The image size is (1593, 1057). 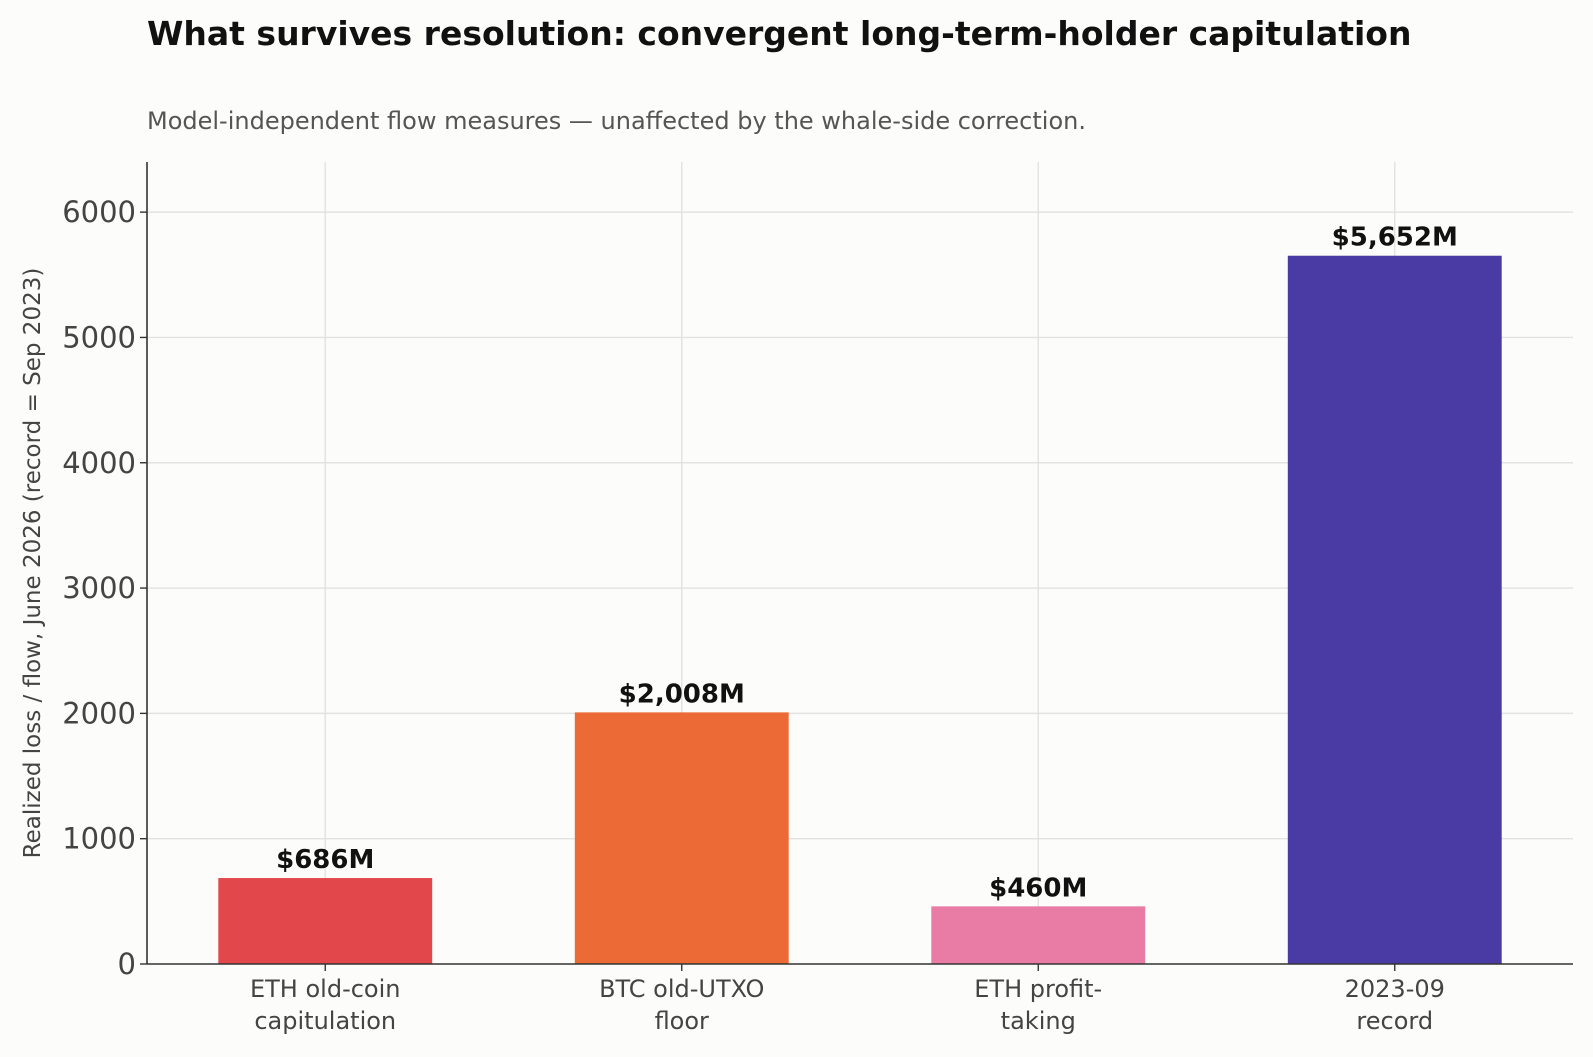 I want to click on bar-value-label: $460M, so click(x=1038, y=888).